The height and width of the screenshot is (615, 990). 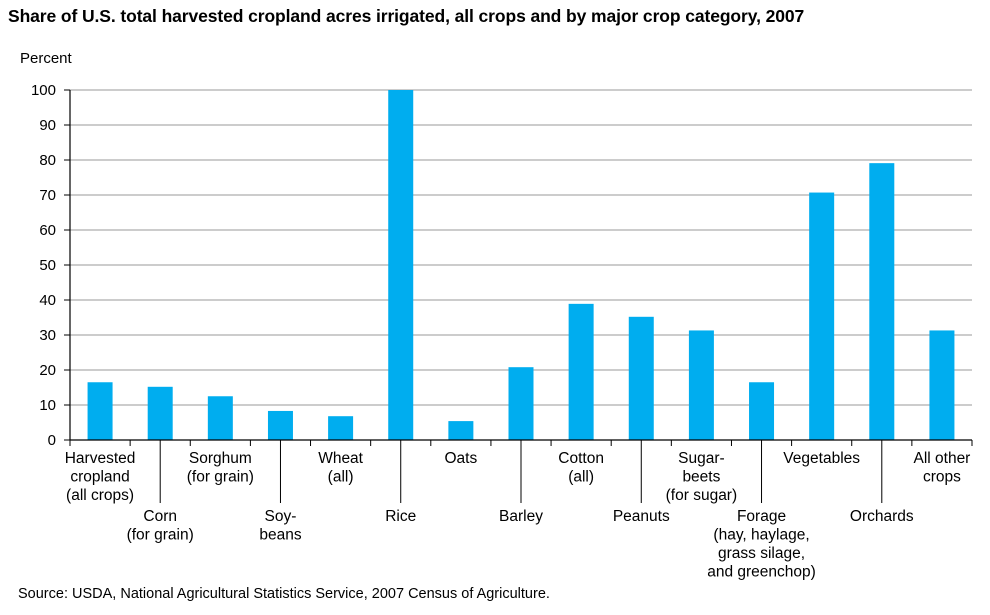 What do you see at coordinates (460, 458) in the screenshot?
I see `x-tick-label: Oats` at bounding box center [460, 458].